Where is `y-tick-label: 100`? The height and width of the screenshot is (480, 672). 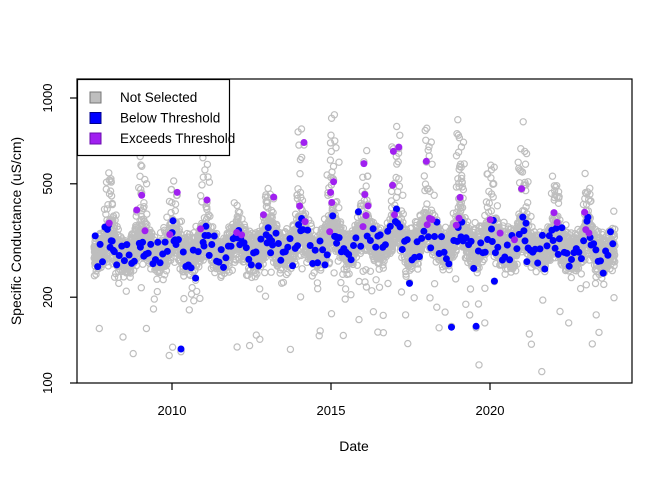 y-tick-label: 100 is located at coordinates (47, 383).